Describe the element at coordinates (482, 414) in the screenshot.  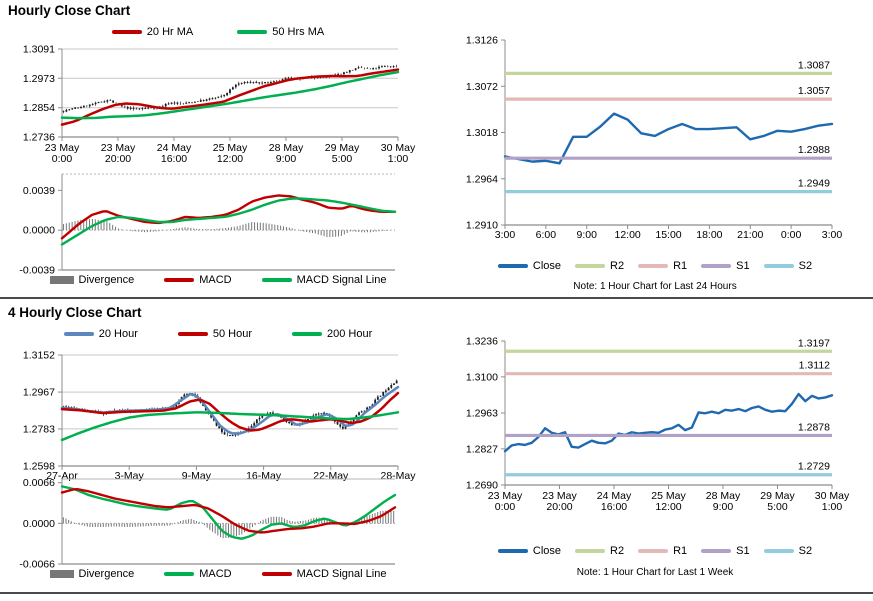
I see `y-tick-label: 1.2963` at that location.